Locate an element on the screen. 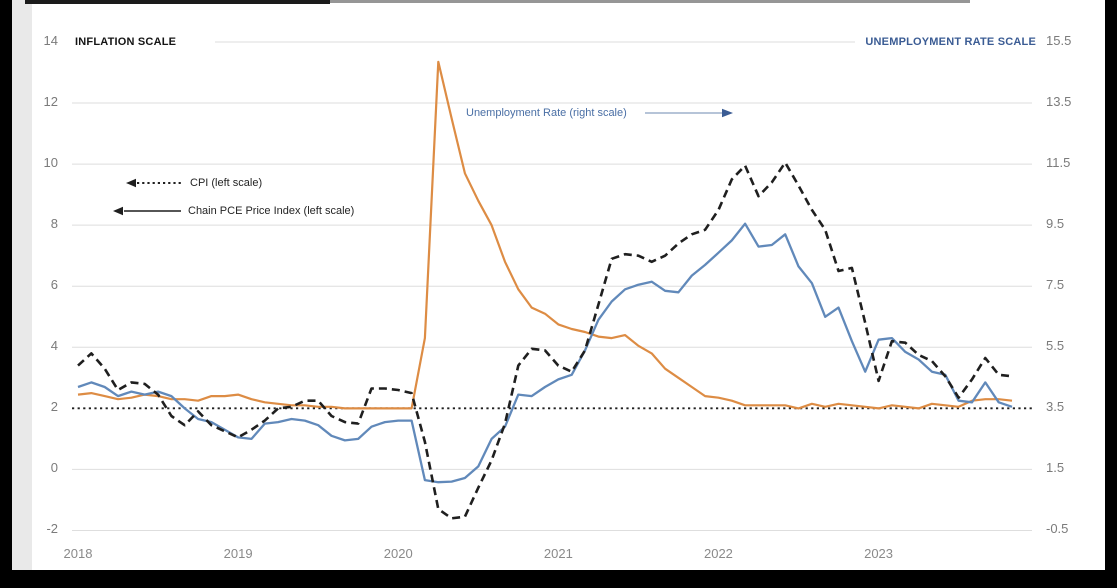  y-axis-right-tick-label: 15.5 is located at coordinates (1059, 40).